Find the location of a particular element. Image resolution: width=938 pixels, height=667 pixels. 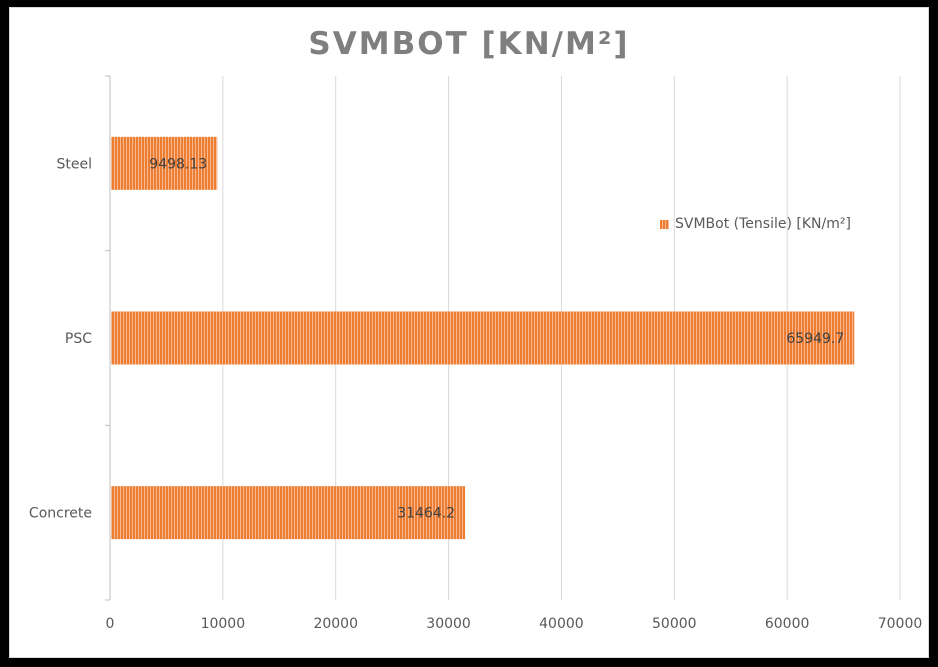

category-label: Concrete is located at coordinates (60, 514).